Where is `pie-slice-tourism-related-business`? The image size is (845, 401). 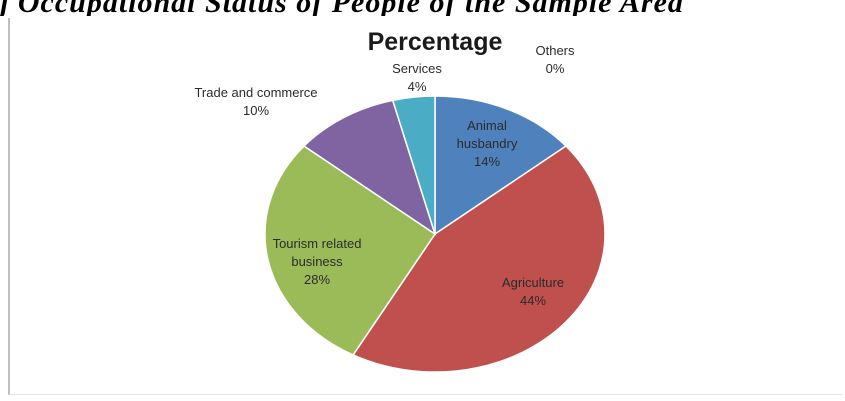 pie-slice-tourism-related-business is located at coordinates (350, 250).